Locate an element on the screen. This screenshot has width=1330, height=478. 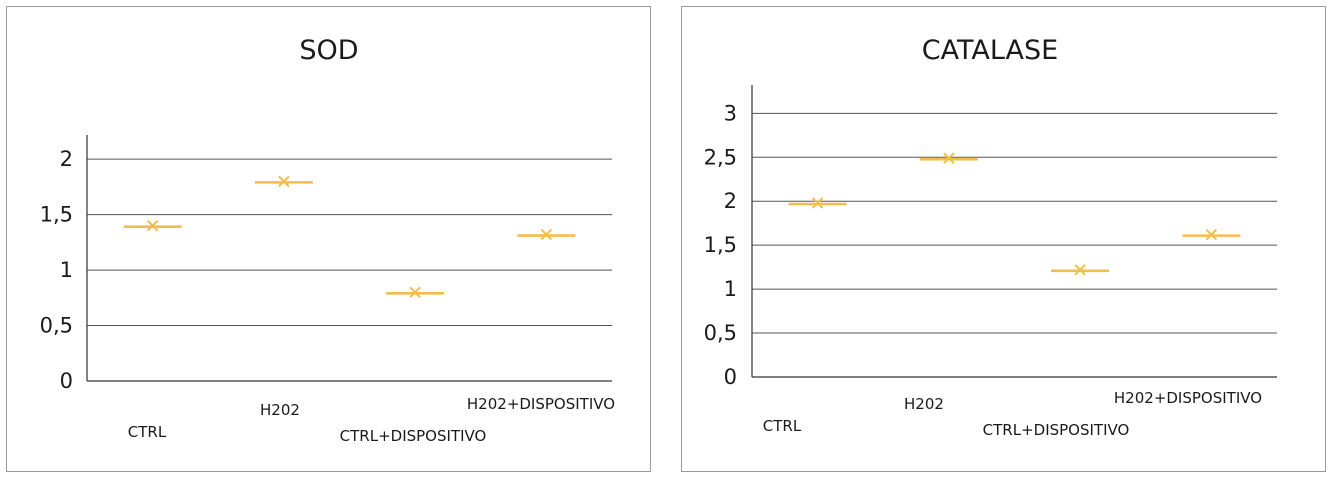
chart-title: CATALASE is located at coordinates (990, 50).